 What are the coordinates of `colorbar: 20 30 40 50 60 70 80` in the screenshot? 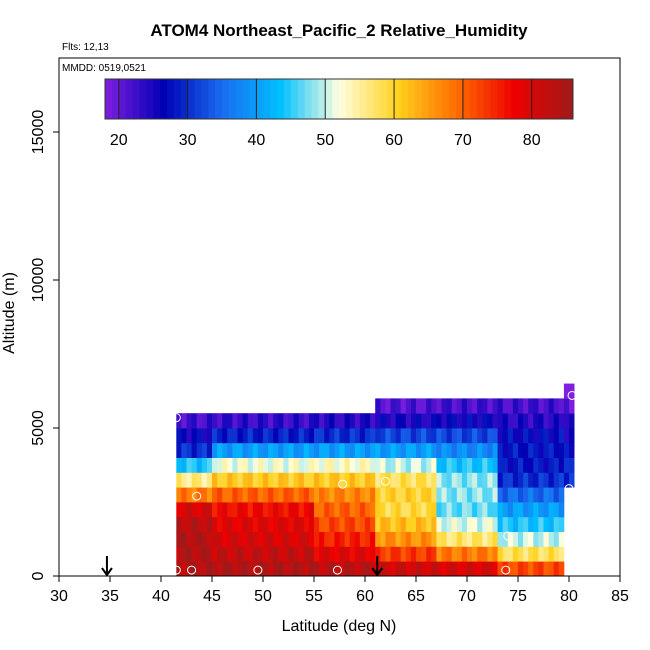 It's located at (339, 113).